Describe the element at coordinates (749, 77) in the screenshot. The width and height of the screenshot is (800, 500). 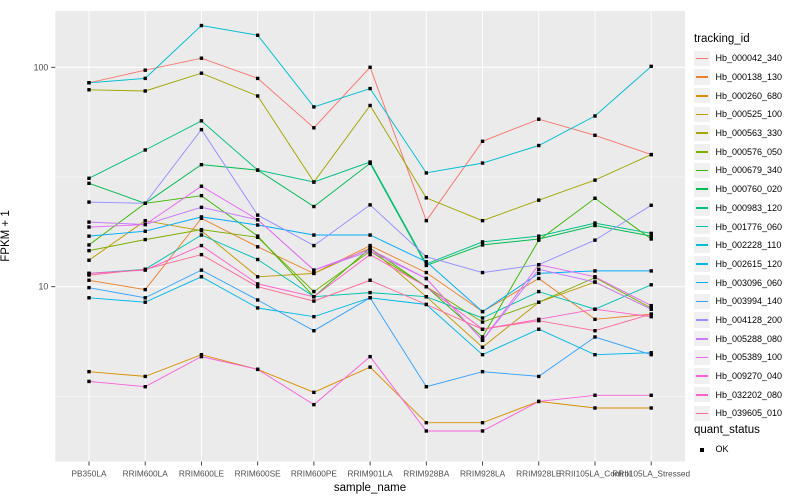
I see `legend-key-label: Hb_000138_130` at that location.